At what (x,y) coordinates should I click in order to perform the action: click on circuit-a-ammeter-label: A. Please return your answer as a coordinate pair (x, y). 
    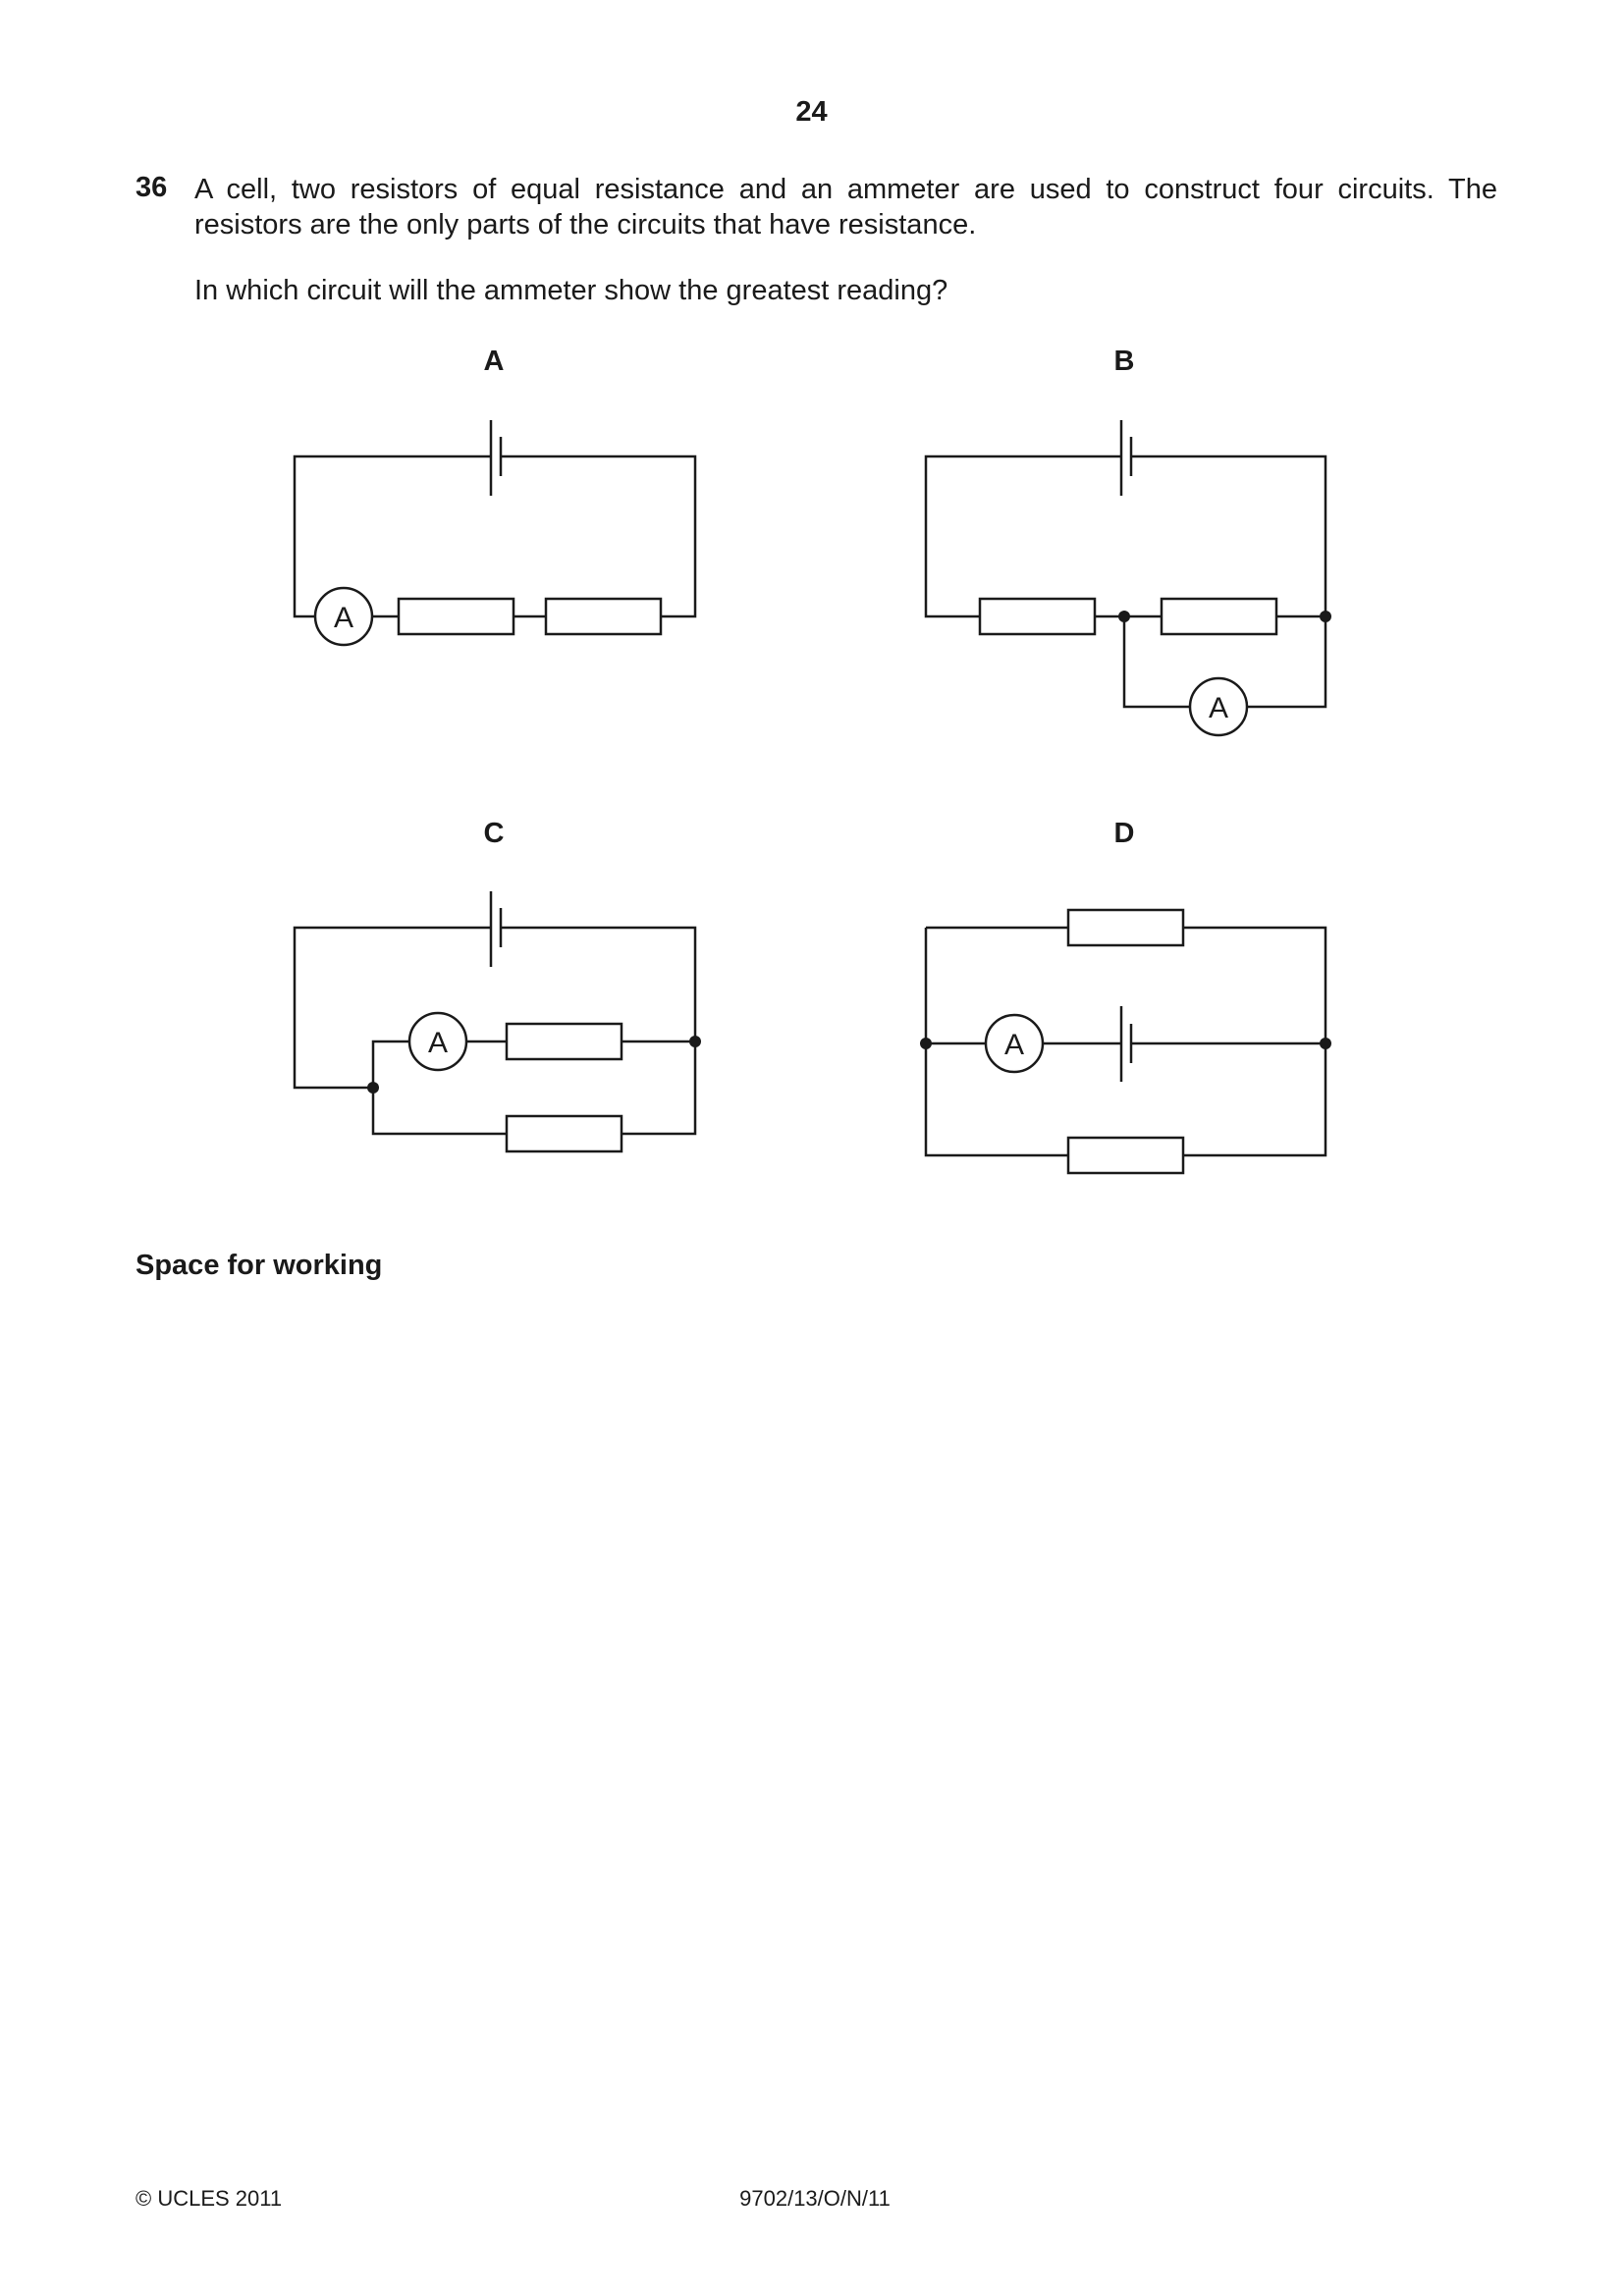
    Looking at the image, I should click on (343, 618).